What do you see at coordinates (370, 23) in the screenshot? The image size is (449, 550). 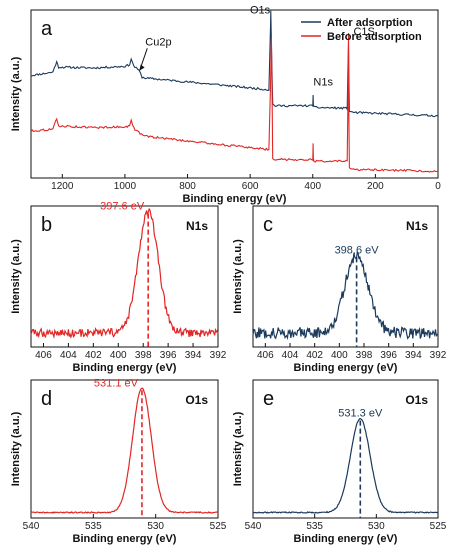 I see `legend-entry-0: After adsorption` at bounding box center [370, 23].